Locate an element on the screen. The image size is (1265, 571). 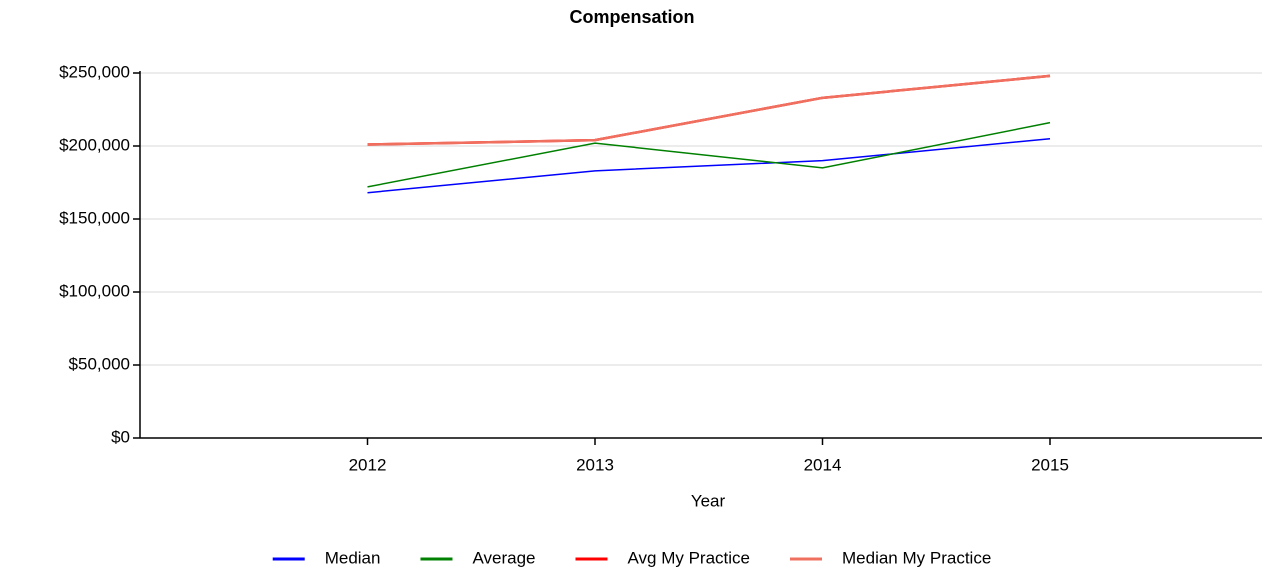
y-tick-label: $0 is located at coordinates (120, 436).